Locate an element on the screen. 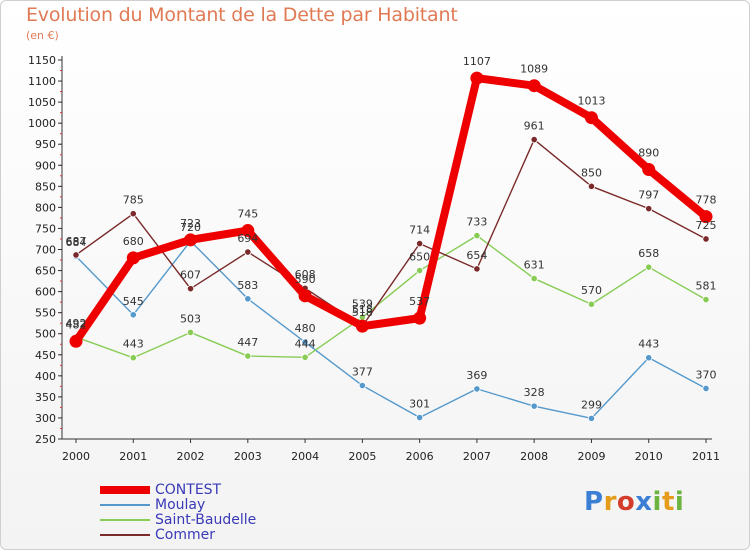 This screenshot has height=550, width=750. data-label: 714 is located at coordinates (419, 230).